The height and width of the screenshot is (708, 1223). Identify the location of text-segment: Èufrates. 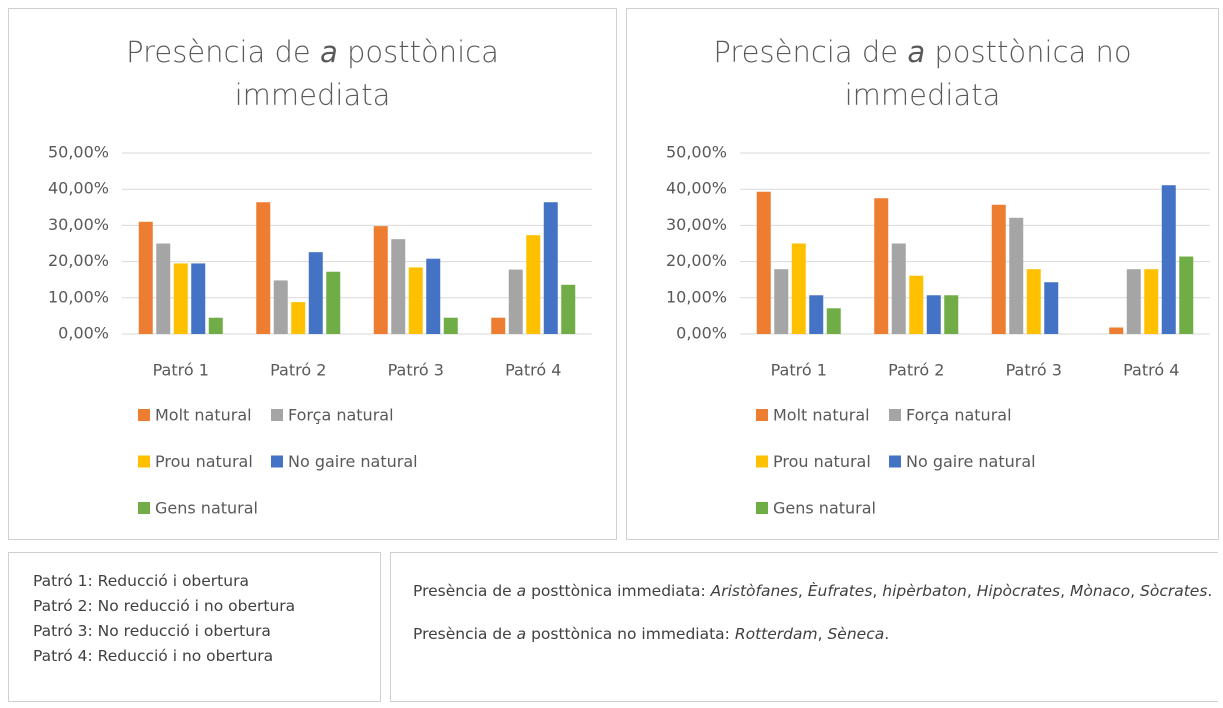
(840, 591).